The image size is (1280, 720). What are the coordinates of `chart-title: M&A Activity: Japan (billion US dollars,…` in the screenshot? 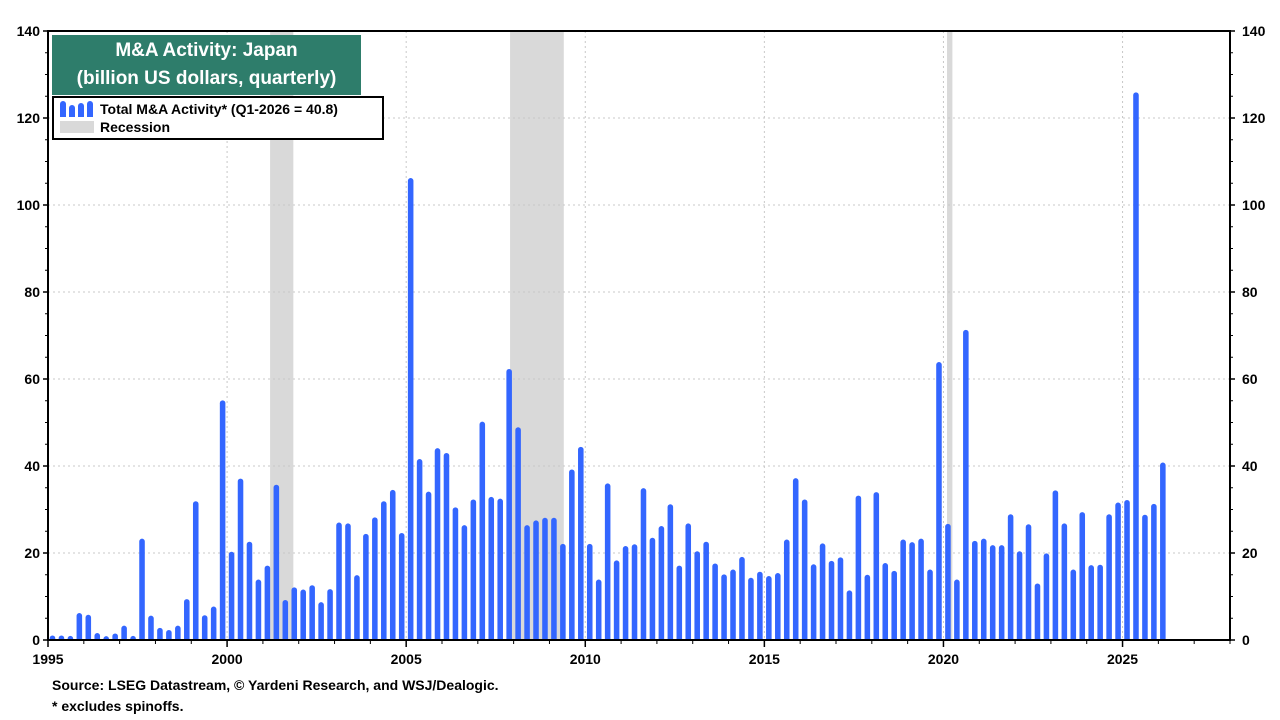 It's located at (206, 65).